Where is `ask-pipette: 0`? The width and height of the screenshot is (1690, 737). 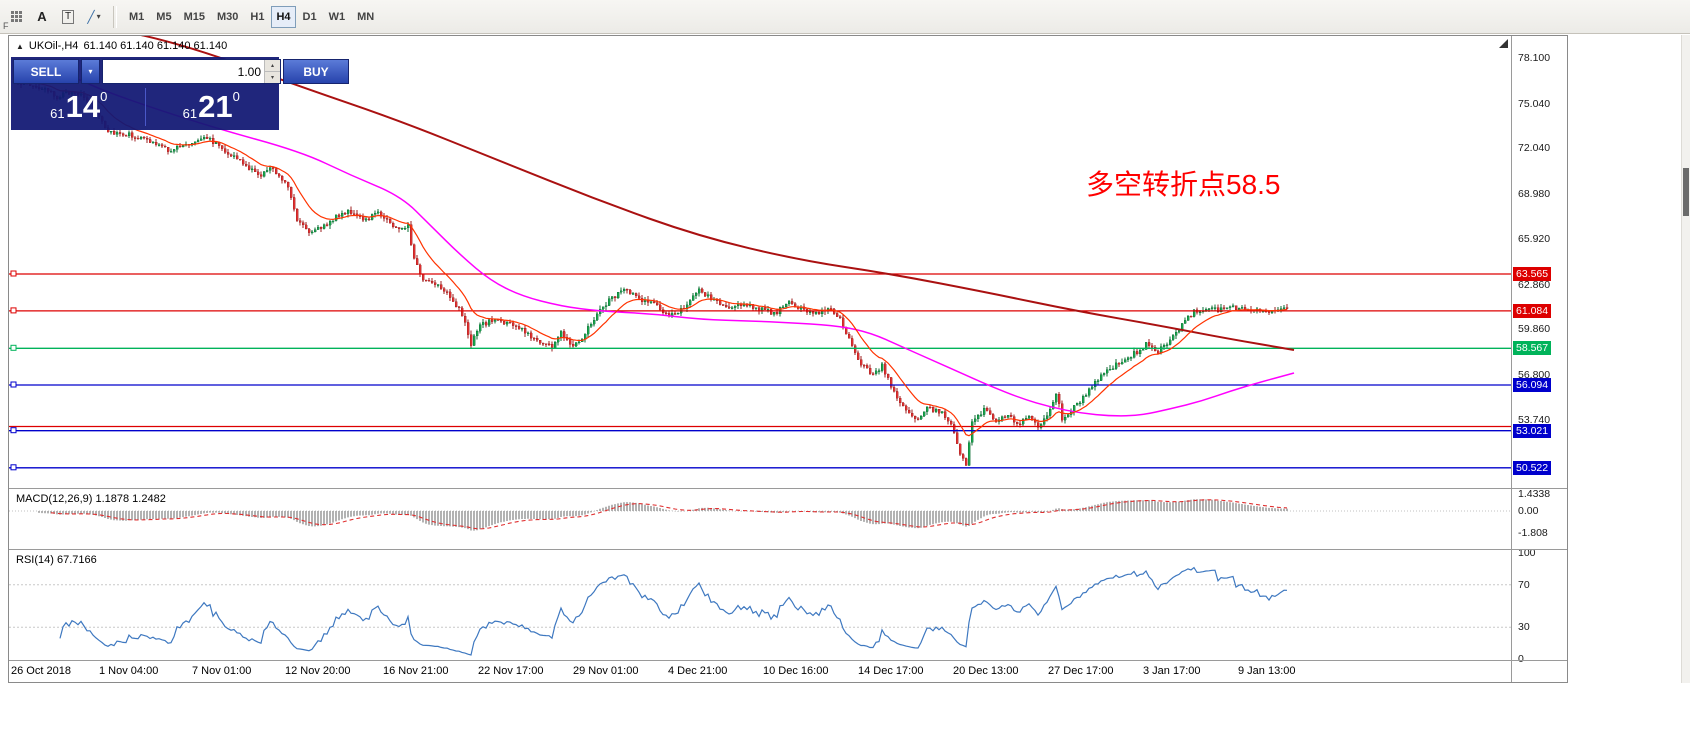 ask-pipette: 0 is located at coordinates (236, 96).